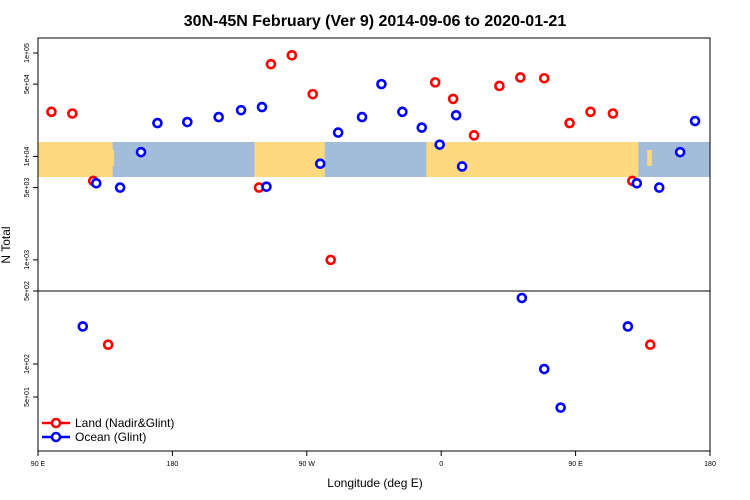 Image resolution: width=750 pixels, height=500 pixels. Describe the element at coordinates (374, 159) in the screenshot. I see `map-band` at that location.